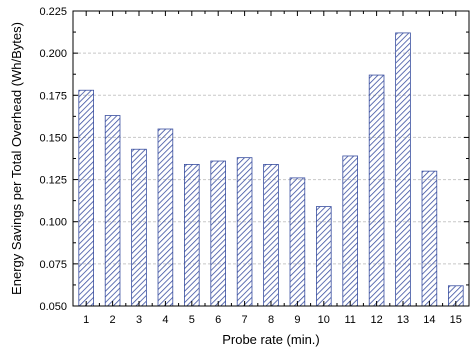 This screenshot has height=352, width=472. Describe the element at coordinates (53, 96) in the screenshot. I see `y-tick-label: 0.175` at that location.